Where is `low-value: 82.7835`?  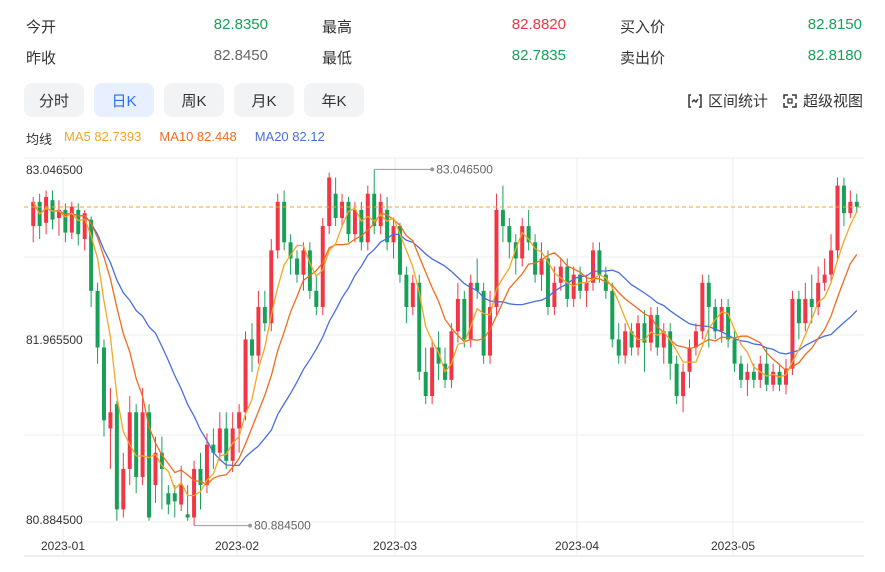
low-value: 82.7835 is located at coordinates (538, 55).